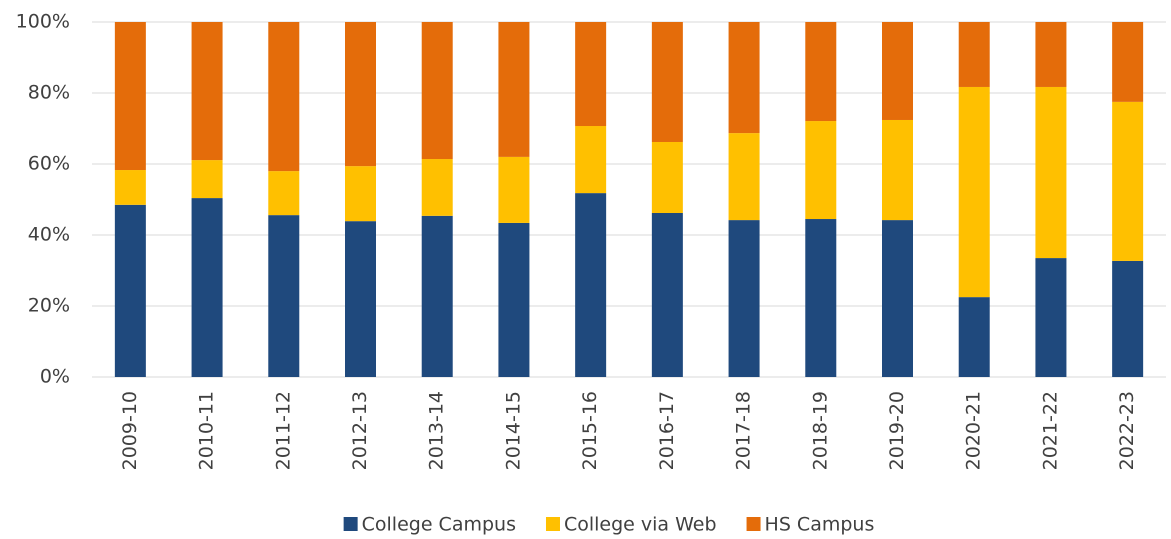 The width and height of the screenshot is (1171, 539). What do you see at coordinates (283, 430) in the screenshot?
I see `x-tick-label: 2011-12` at bounding box center [283, 430].